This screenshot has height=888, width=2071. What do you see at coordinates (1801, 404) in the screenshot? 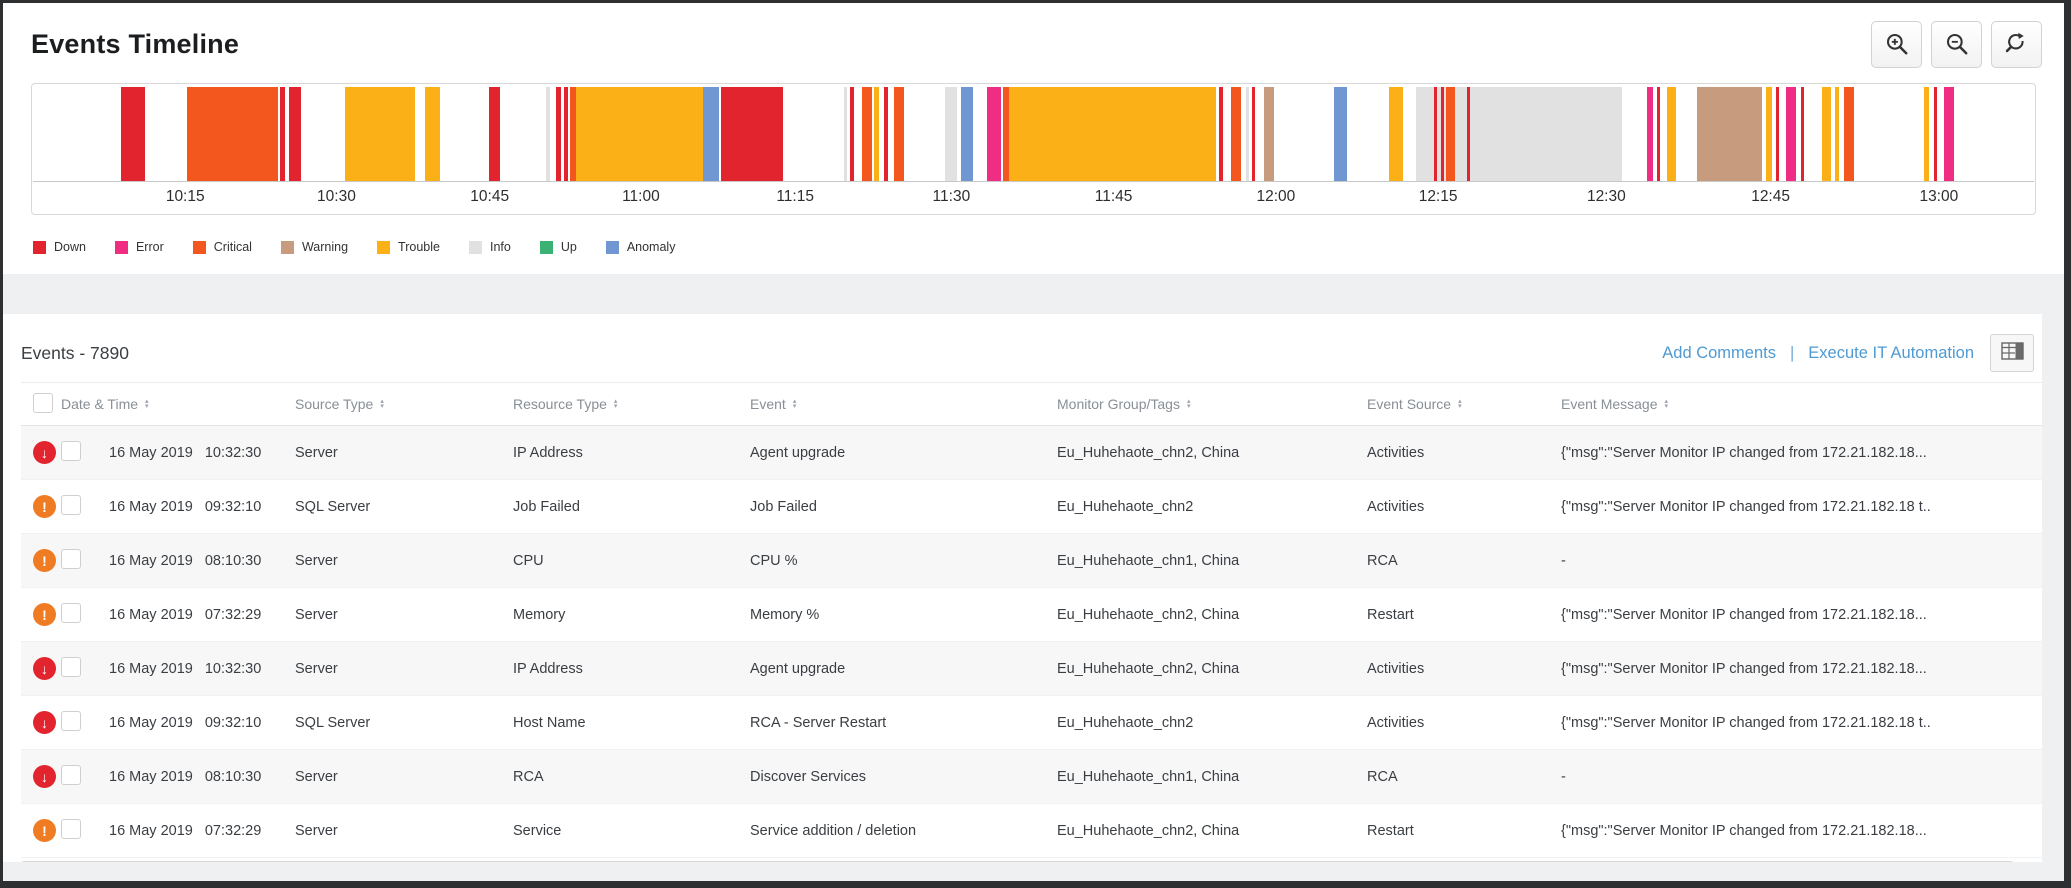
I see `column-header-event-message: Event Message ▴ ▾` at bounding box center [1801, 404].